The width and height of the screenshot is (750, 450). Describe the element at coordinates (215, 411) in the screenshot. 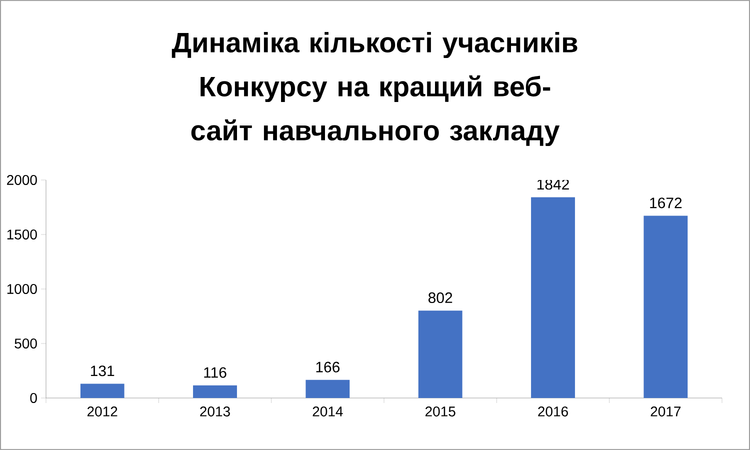

I see `x-tick-label: 2013` at that location.